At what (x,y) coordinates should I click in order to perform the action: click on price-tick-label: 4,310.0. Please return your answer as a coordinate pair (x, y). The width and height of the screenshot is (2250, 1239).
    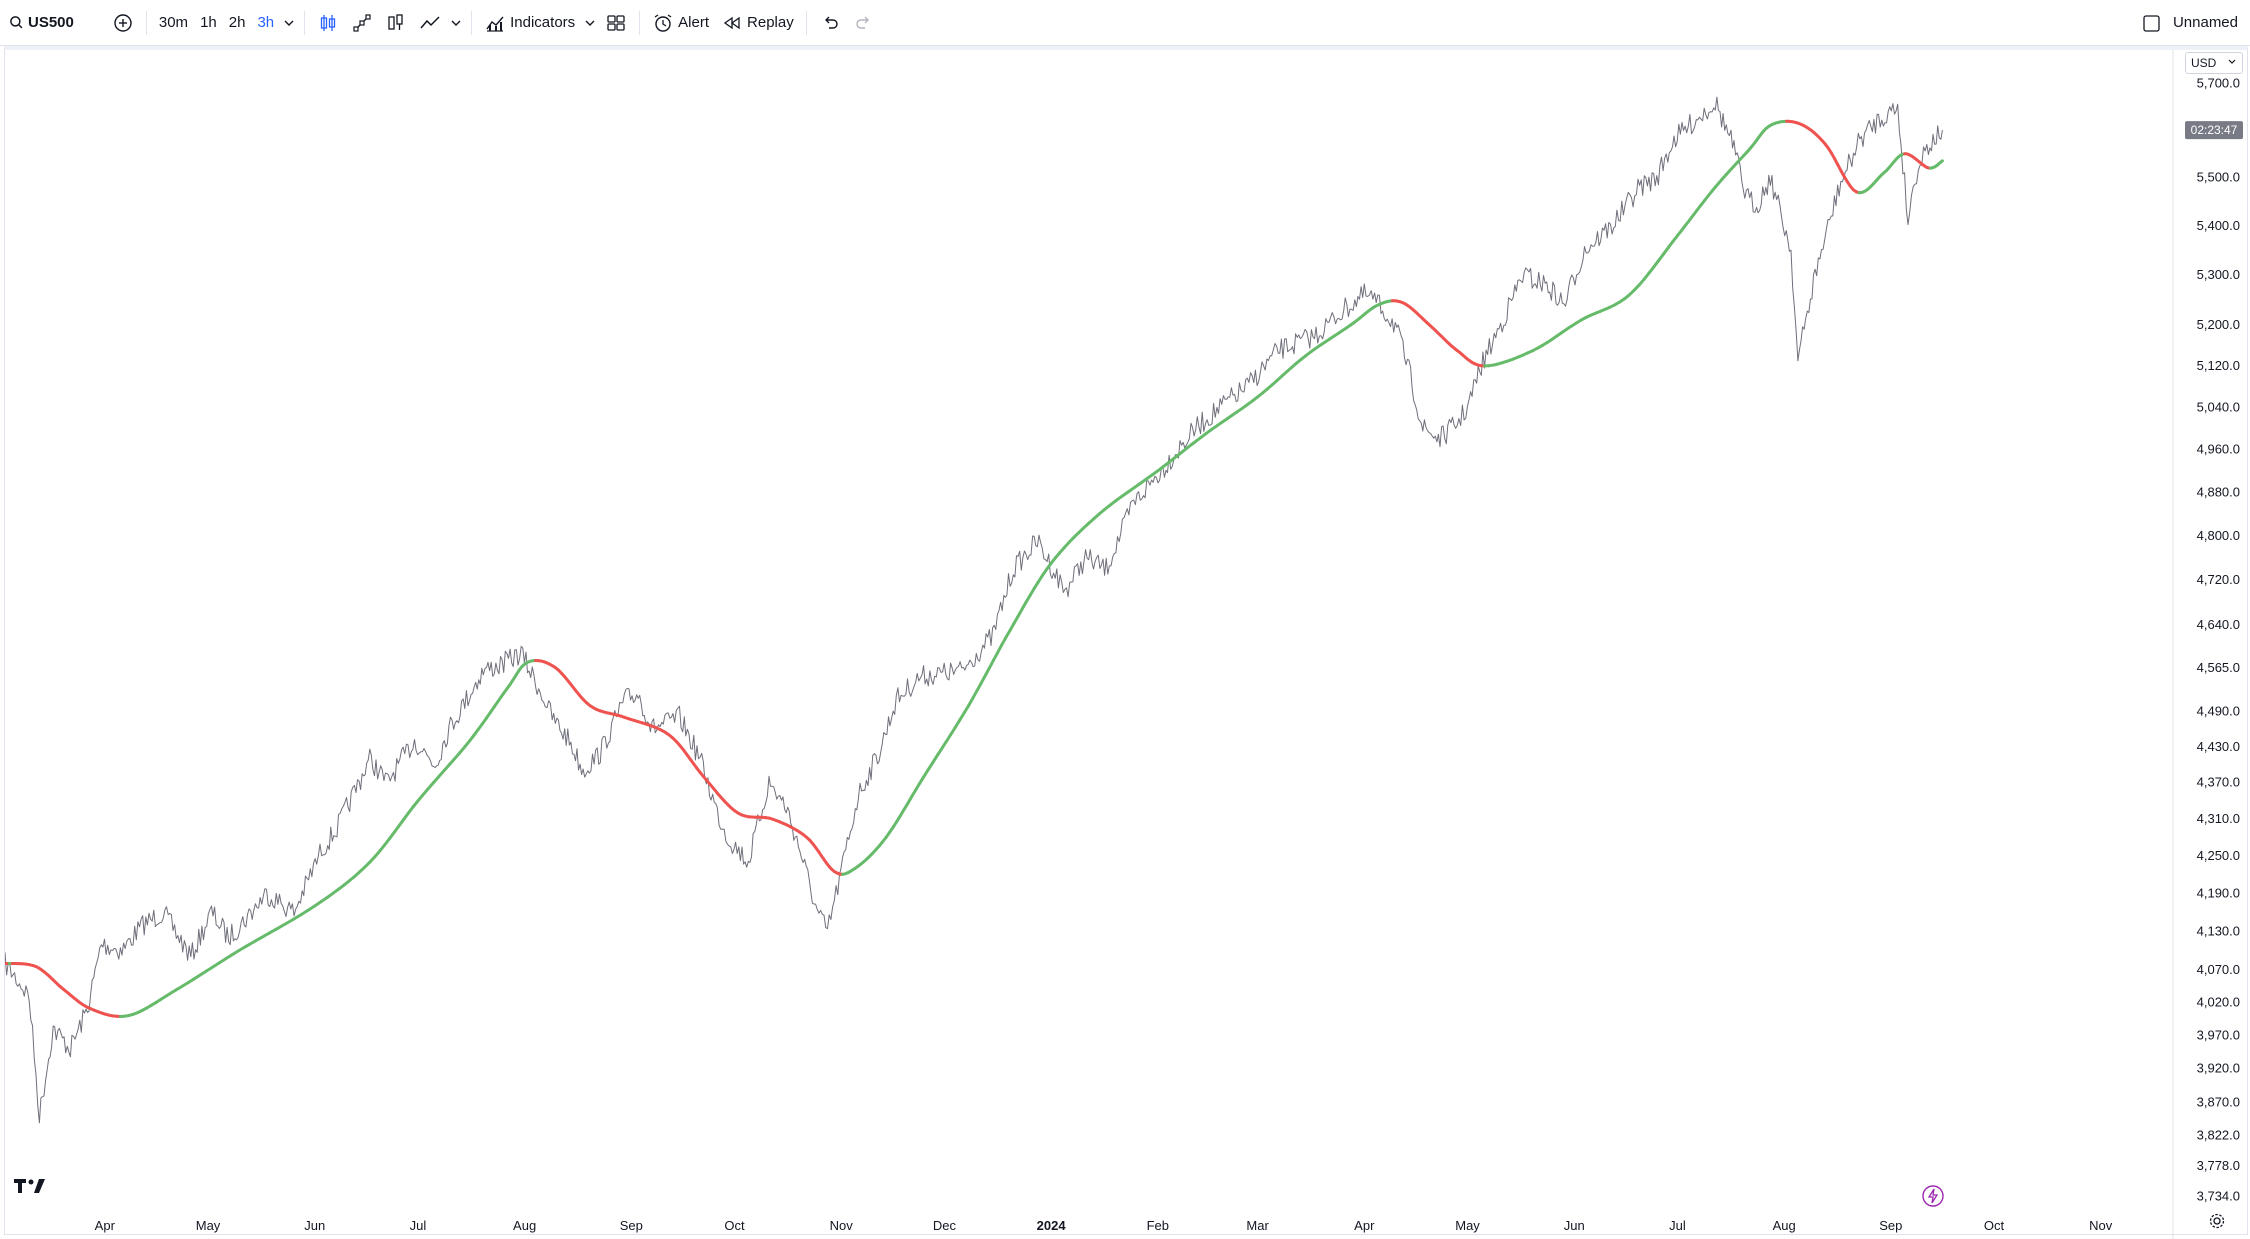
    Looking at the image, I should click on (2218, 818).